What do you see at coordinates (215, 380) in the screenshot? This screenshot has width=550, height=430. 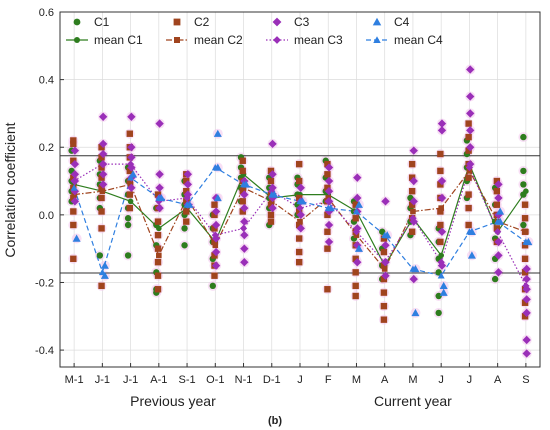 I see `x-tick-label: O-1` at bounding box center [215, 380].